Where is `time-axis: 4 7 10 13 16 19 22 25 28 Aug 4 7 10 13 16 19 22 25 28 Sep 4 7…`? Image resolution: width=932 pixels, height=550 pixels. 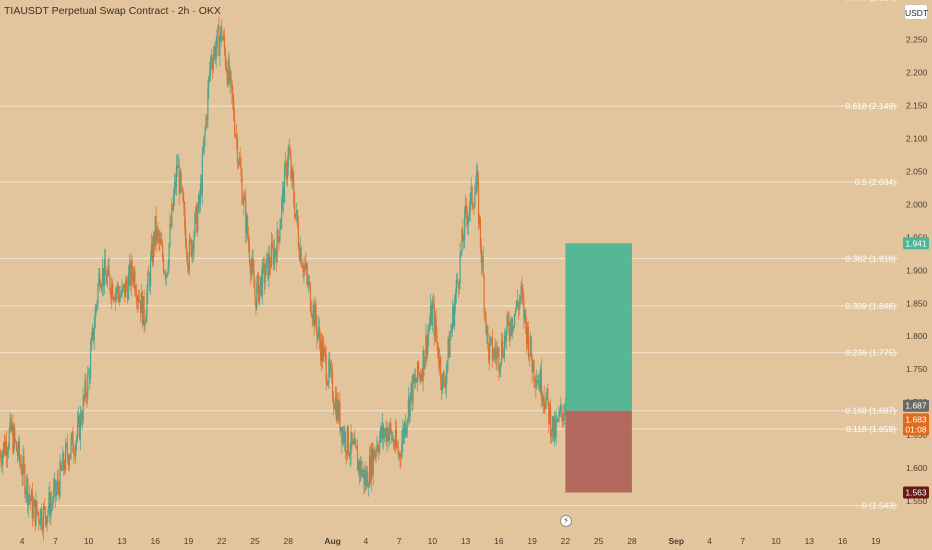 time-axis: 4 7 10 13 16 19 22 25 28 Aug 4 7 10 13 16 19 22 25 28 Sep 4 7… is located at coordinates (450, 541).